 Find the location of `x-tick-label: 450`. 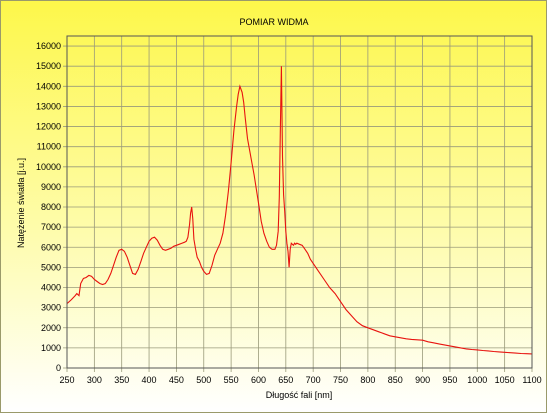

x-tick-label: 450 is located at coordinates (176, 380).